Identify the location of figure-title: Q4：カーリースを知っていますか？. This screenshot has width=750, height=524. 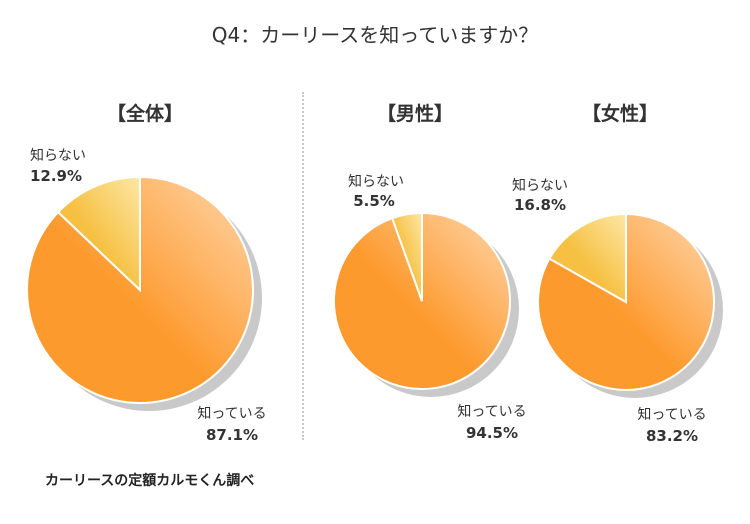
(375, 35).